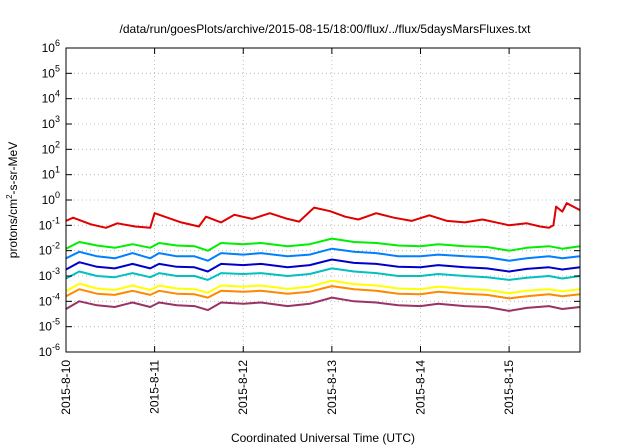  I want to click on x-tick-label: 2015-8-13, so click(332, 387).